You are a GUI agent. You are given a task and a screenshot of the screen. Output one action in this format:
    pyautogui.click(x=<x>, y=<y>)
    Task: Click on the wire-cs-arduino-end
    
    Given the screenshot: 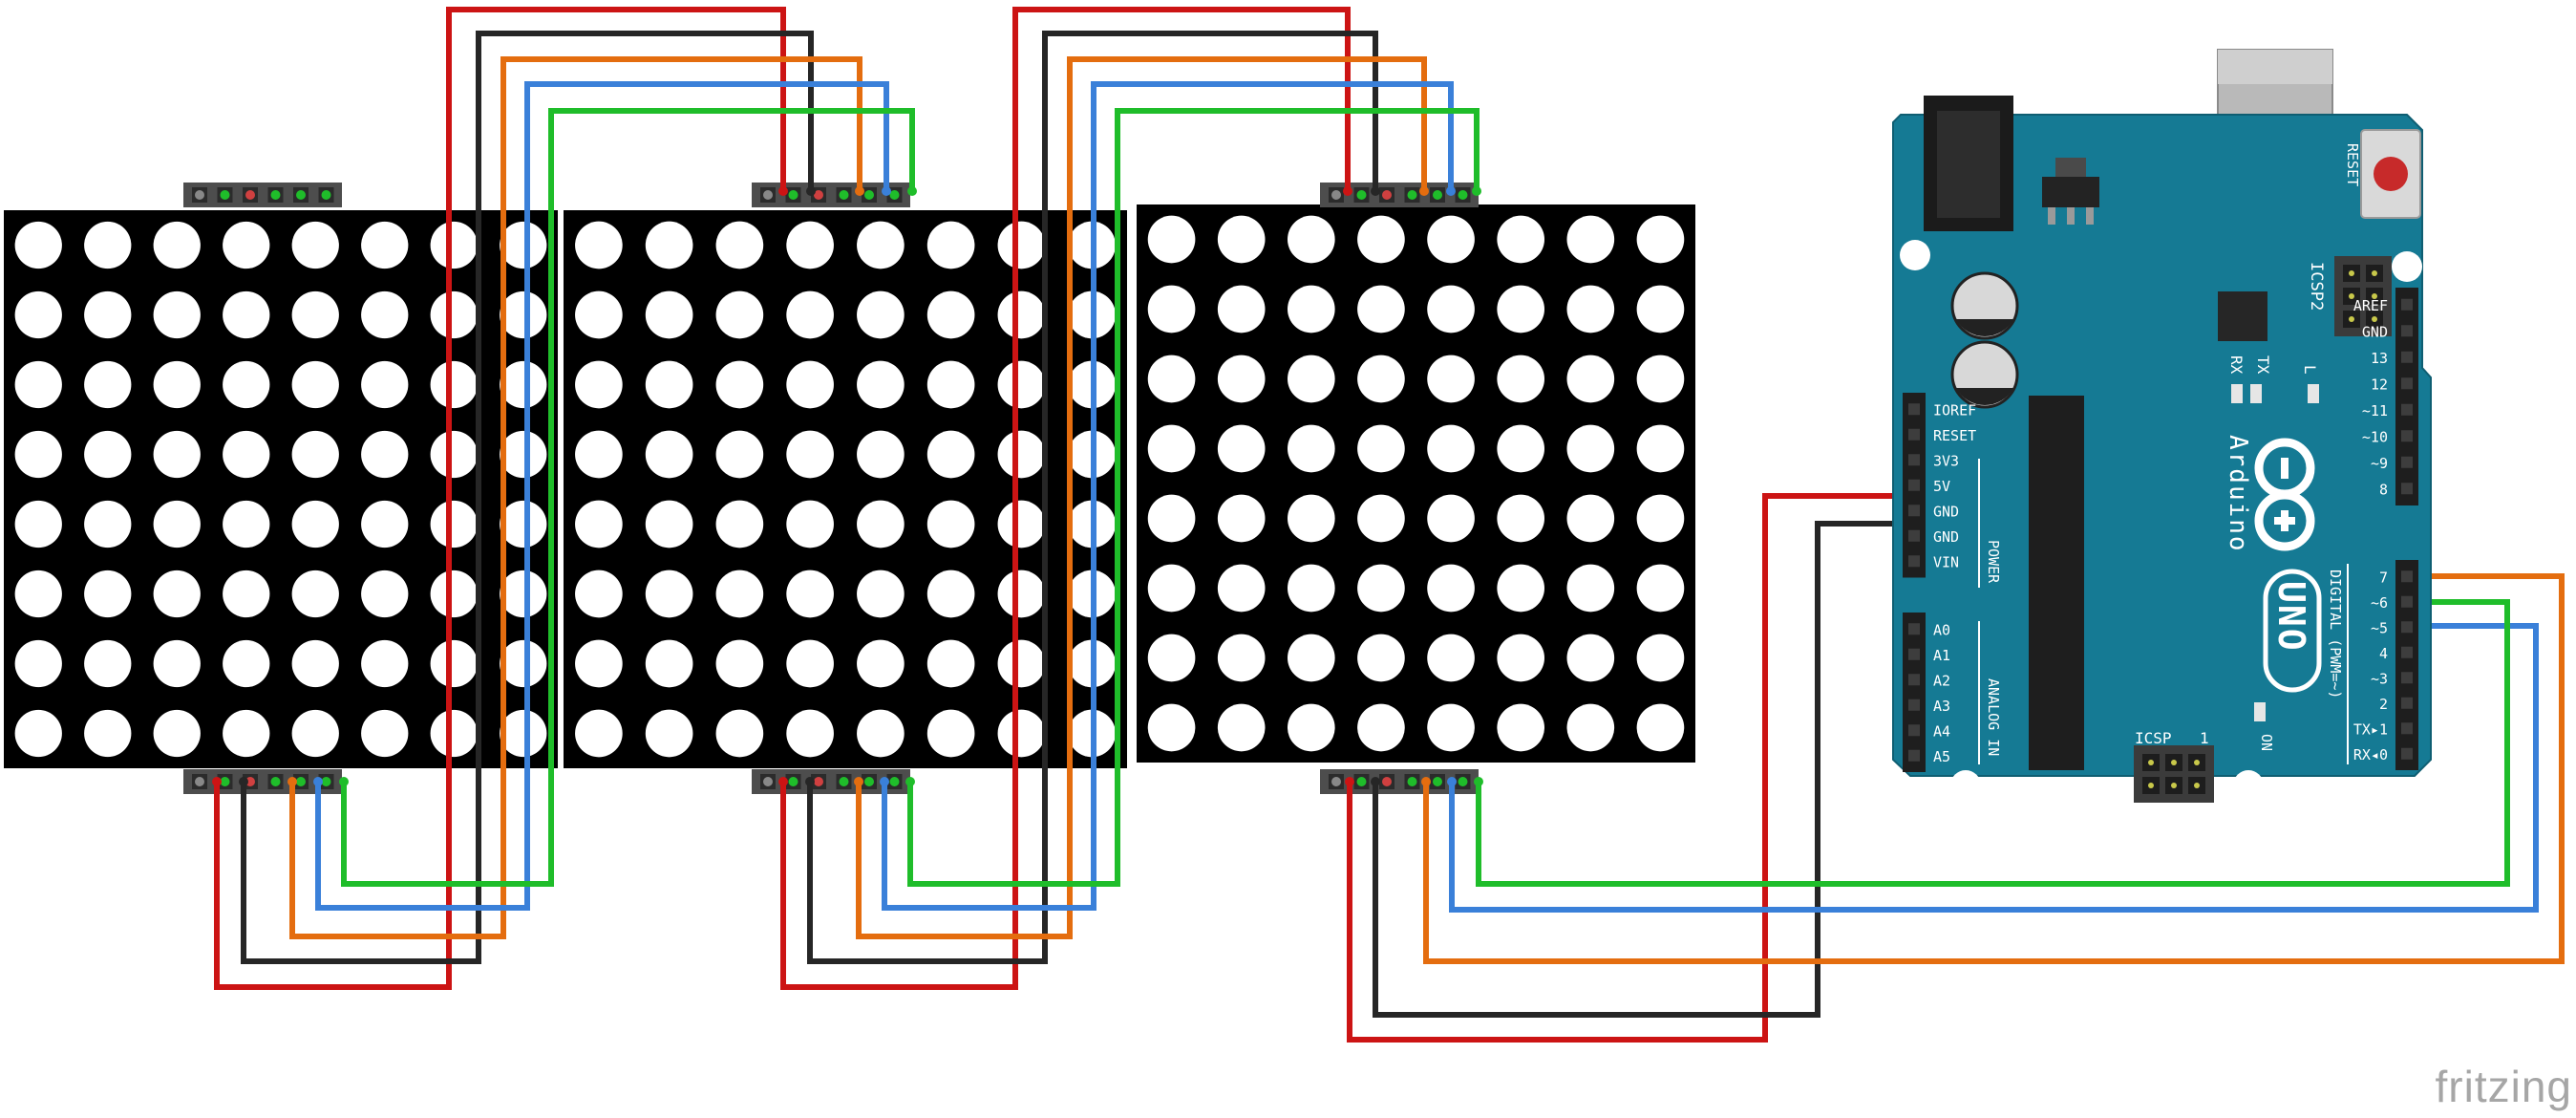 What is the action you would take?
    pyautogui.click(x=1452, y=782)
    